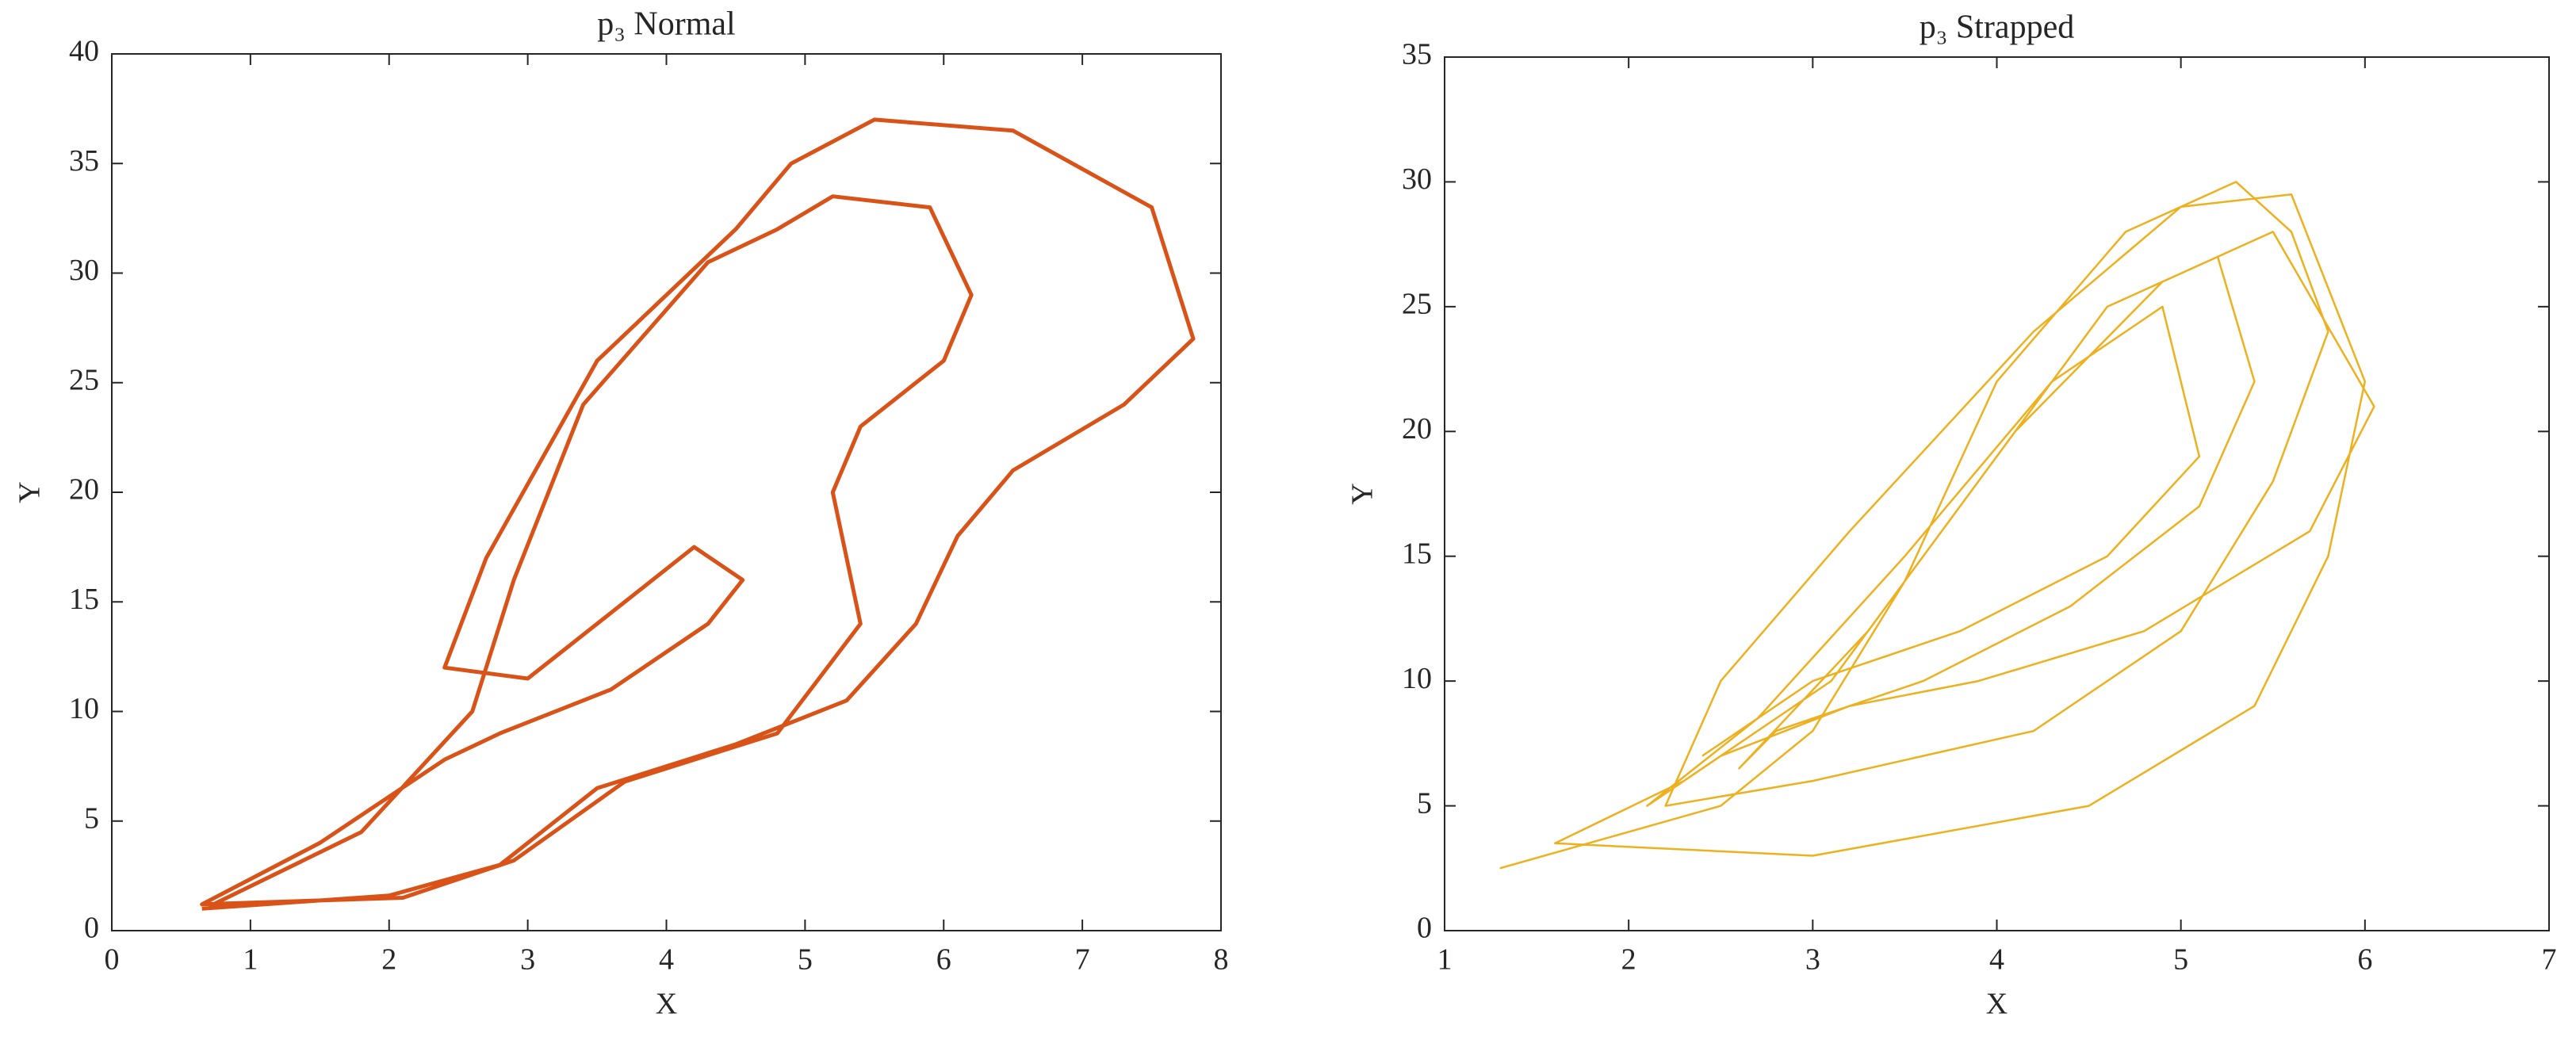 The height and width of the screenshot is (1044, 2576). I want to click on x-tick-label: 8, so click(1221, 960).